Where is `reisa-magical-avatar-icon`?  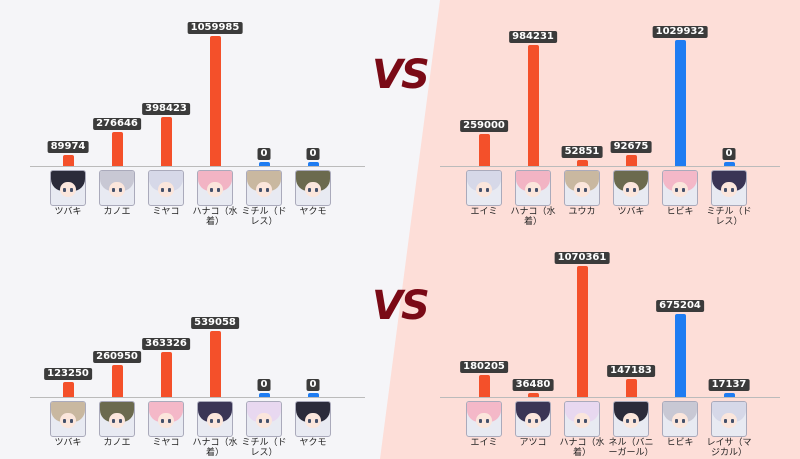 reisa-magical-avatar-icon is located at coordinates (729, 419).